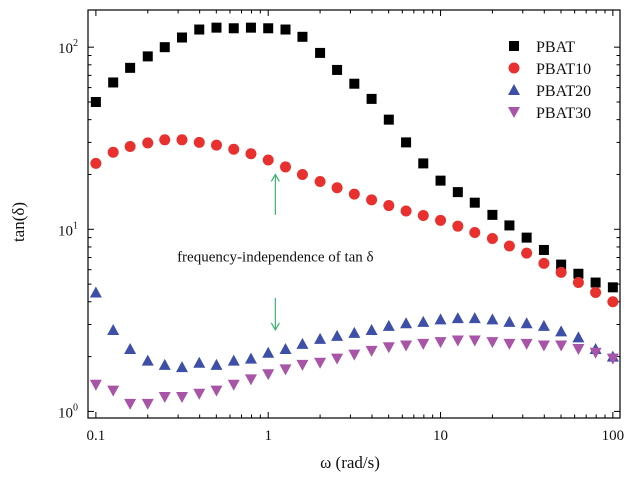 This screenshot has width=628, height=477. What do you see at coordinates (18, 222) in the screenshot?
I see `y-axis-title: tan(δ)` at bounding box center [18, 222].